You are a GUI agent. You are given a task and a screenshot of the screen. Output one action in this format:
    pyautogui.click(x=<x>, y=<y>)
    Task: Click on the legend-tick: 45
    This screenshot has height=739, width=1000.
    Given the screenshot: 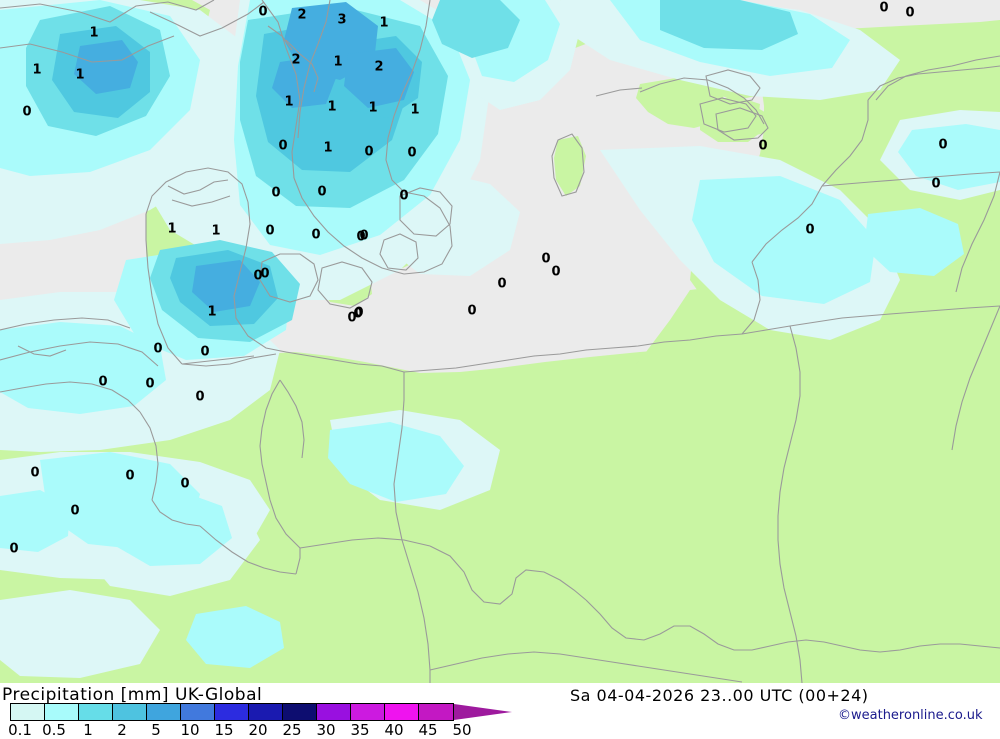 What is the action you would take?
    pyautogui.click(x=428, y=730)
    